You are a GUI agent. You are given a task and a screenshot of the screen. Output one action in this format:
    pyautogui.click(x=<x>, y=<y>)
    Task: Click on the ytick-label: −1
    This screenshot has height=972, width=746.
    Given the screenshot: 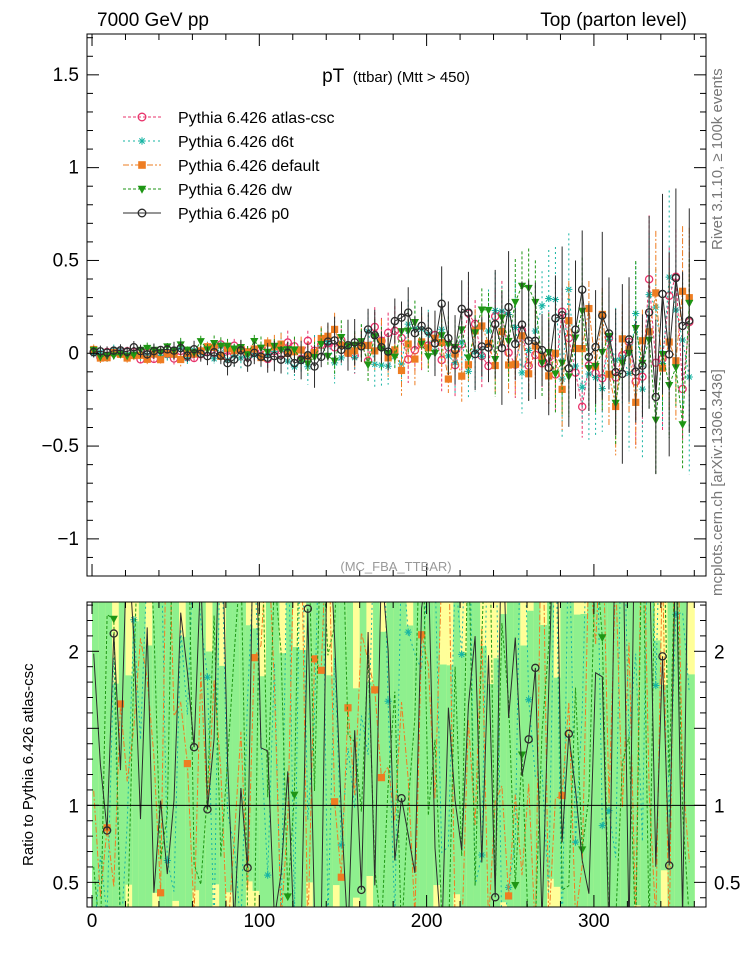 What is the action you would take?
    pyautogui.click(x=68, y=539)
    